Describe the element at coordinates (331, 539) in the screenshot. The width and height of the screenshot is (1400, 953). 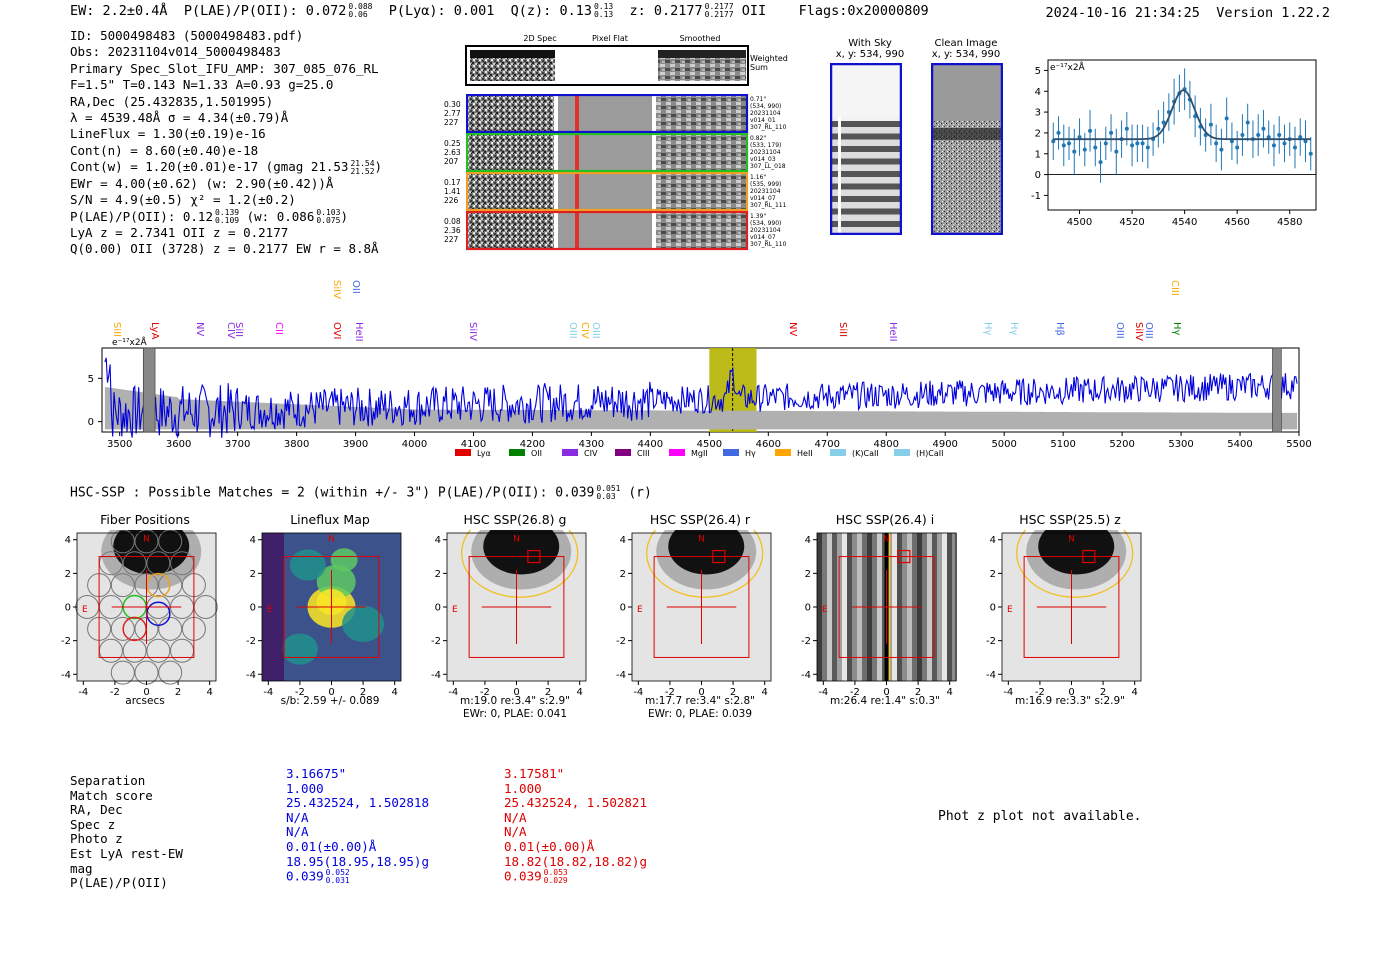
I see `north-label: N` at that location.